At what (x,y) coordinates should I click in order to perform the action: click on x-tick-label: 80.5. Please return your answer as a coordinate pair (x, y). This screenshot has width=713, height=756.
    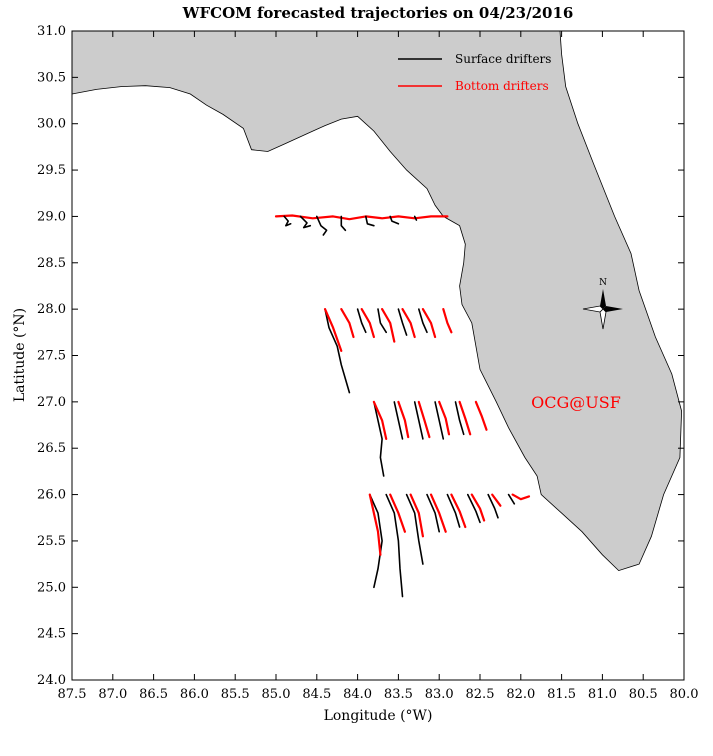
    Looking at the image, I should click on (643, 694).